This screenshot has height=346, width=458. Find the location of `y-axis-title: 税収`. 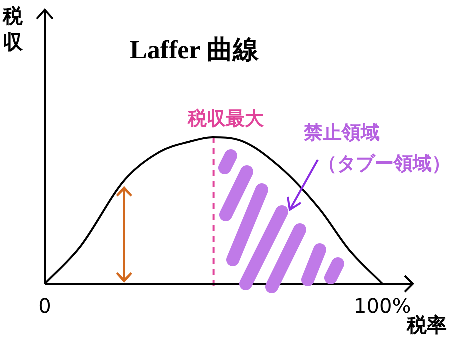

y-axis-title: 税収 is located at coordinates (13, 29).